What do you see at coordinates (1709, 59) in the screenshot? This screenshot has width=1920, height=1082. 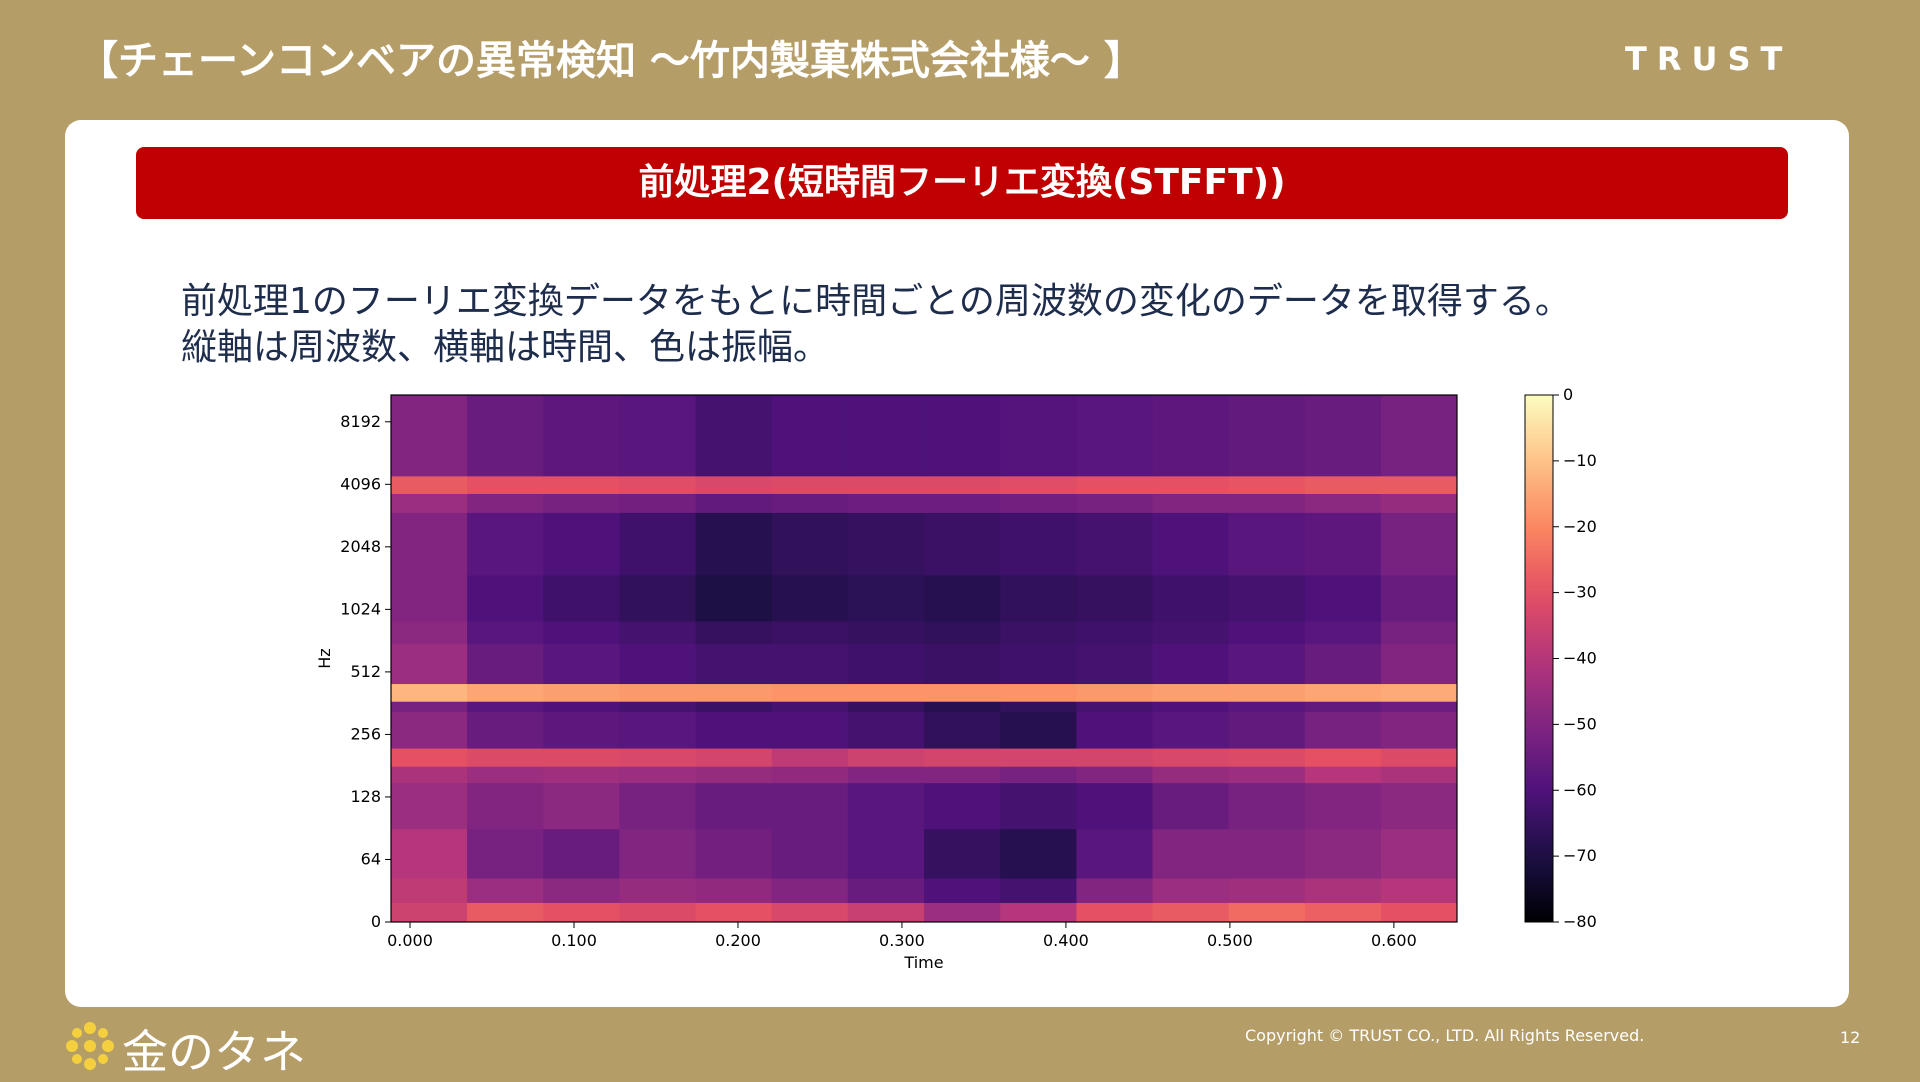 I see `brand: TRUST` at bounding box center [1709, 59].